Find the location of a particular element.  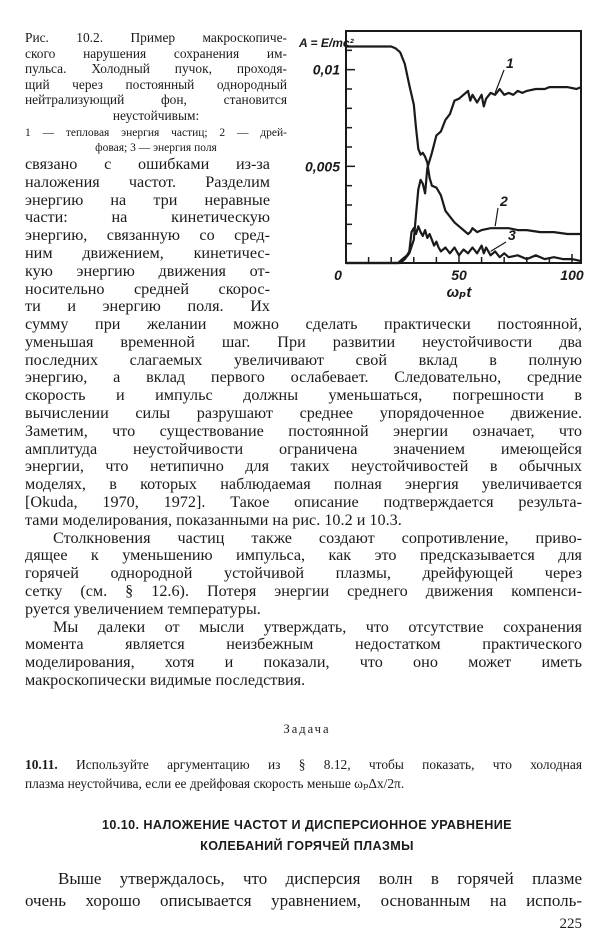

caption-line: ского нарушения сохранения им- is located at coordinates (156, 53).